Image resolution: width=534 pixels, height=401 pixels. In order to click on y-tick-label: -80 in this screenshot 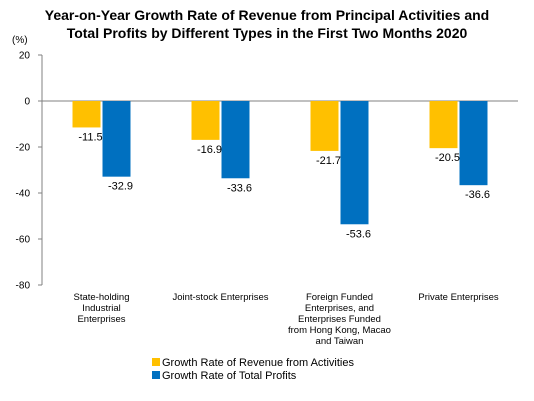, I will do `click(23, 286)`.